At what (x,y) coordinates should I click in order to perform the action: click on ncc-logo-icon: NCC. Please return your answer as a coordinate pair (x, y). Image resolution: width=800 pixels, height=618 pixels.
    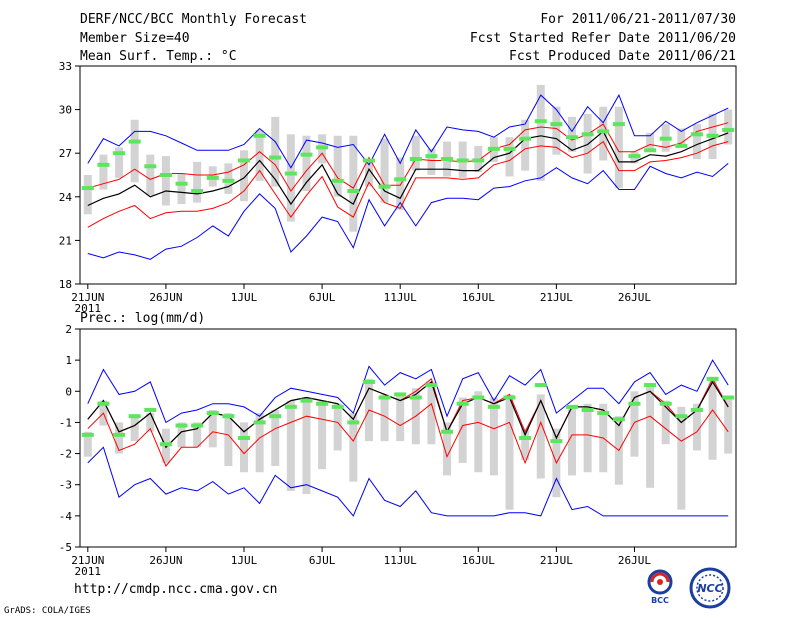
    Looking at the image, I should click on (710, 588).